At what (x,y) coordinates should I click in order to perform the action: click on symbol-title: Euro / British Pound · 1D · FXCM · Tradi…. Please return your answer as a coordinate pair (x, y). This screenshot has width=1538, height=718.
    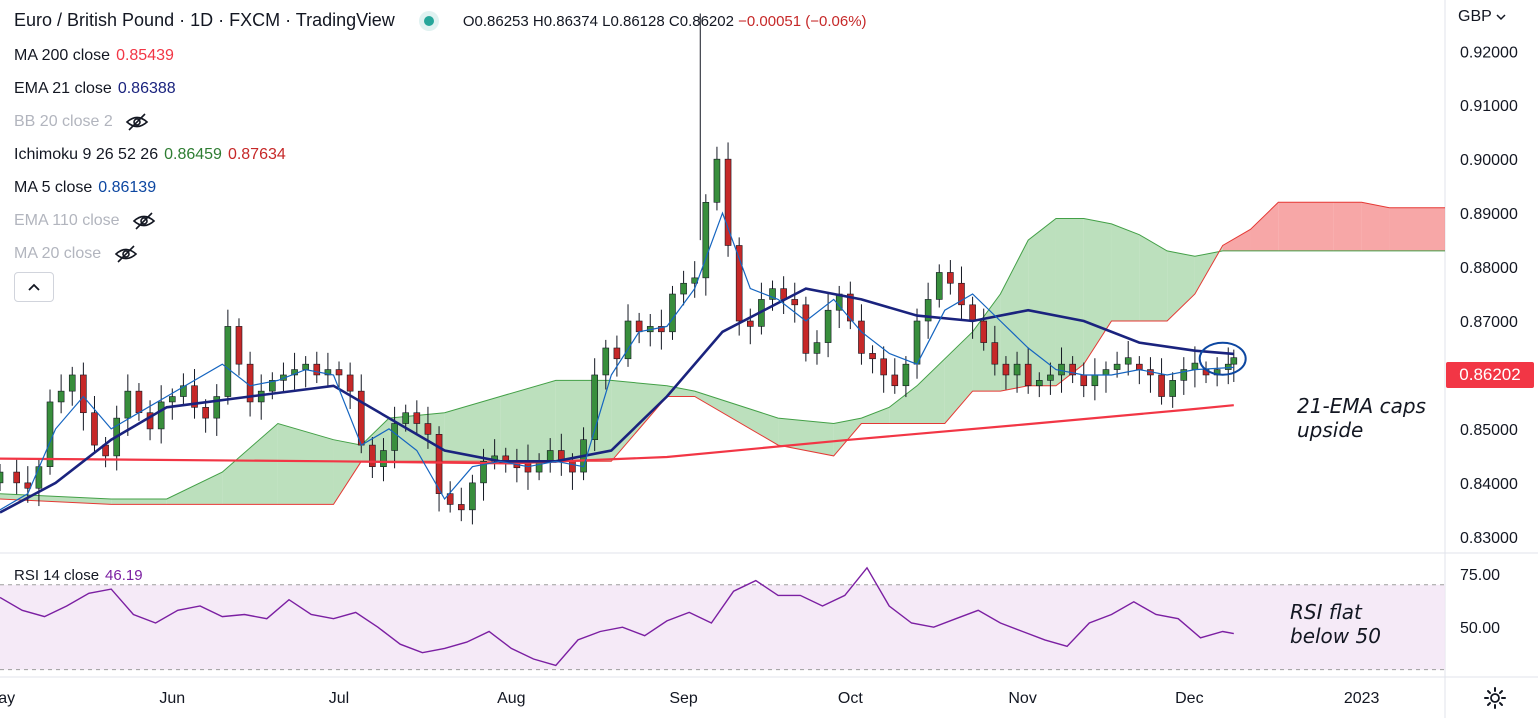
    Looking at the image, I should click on (204, 20).